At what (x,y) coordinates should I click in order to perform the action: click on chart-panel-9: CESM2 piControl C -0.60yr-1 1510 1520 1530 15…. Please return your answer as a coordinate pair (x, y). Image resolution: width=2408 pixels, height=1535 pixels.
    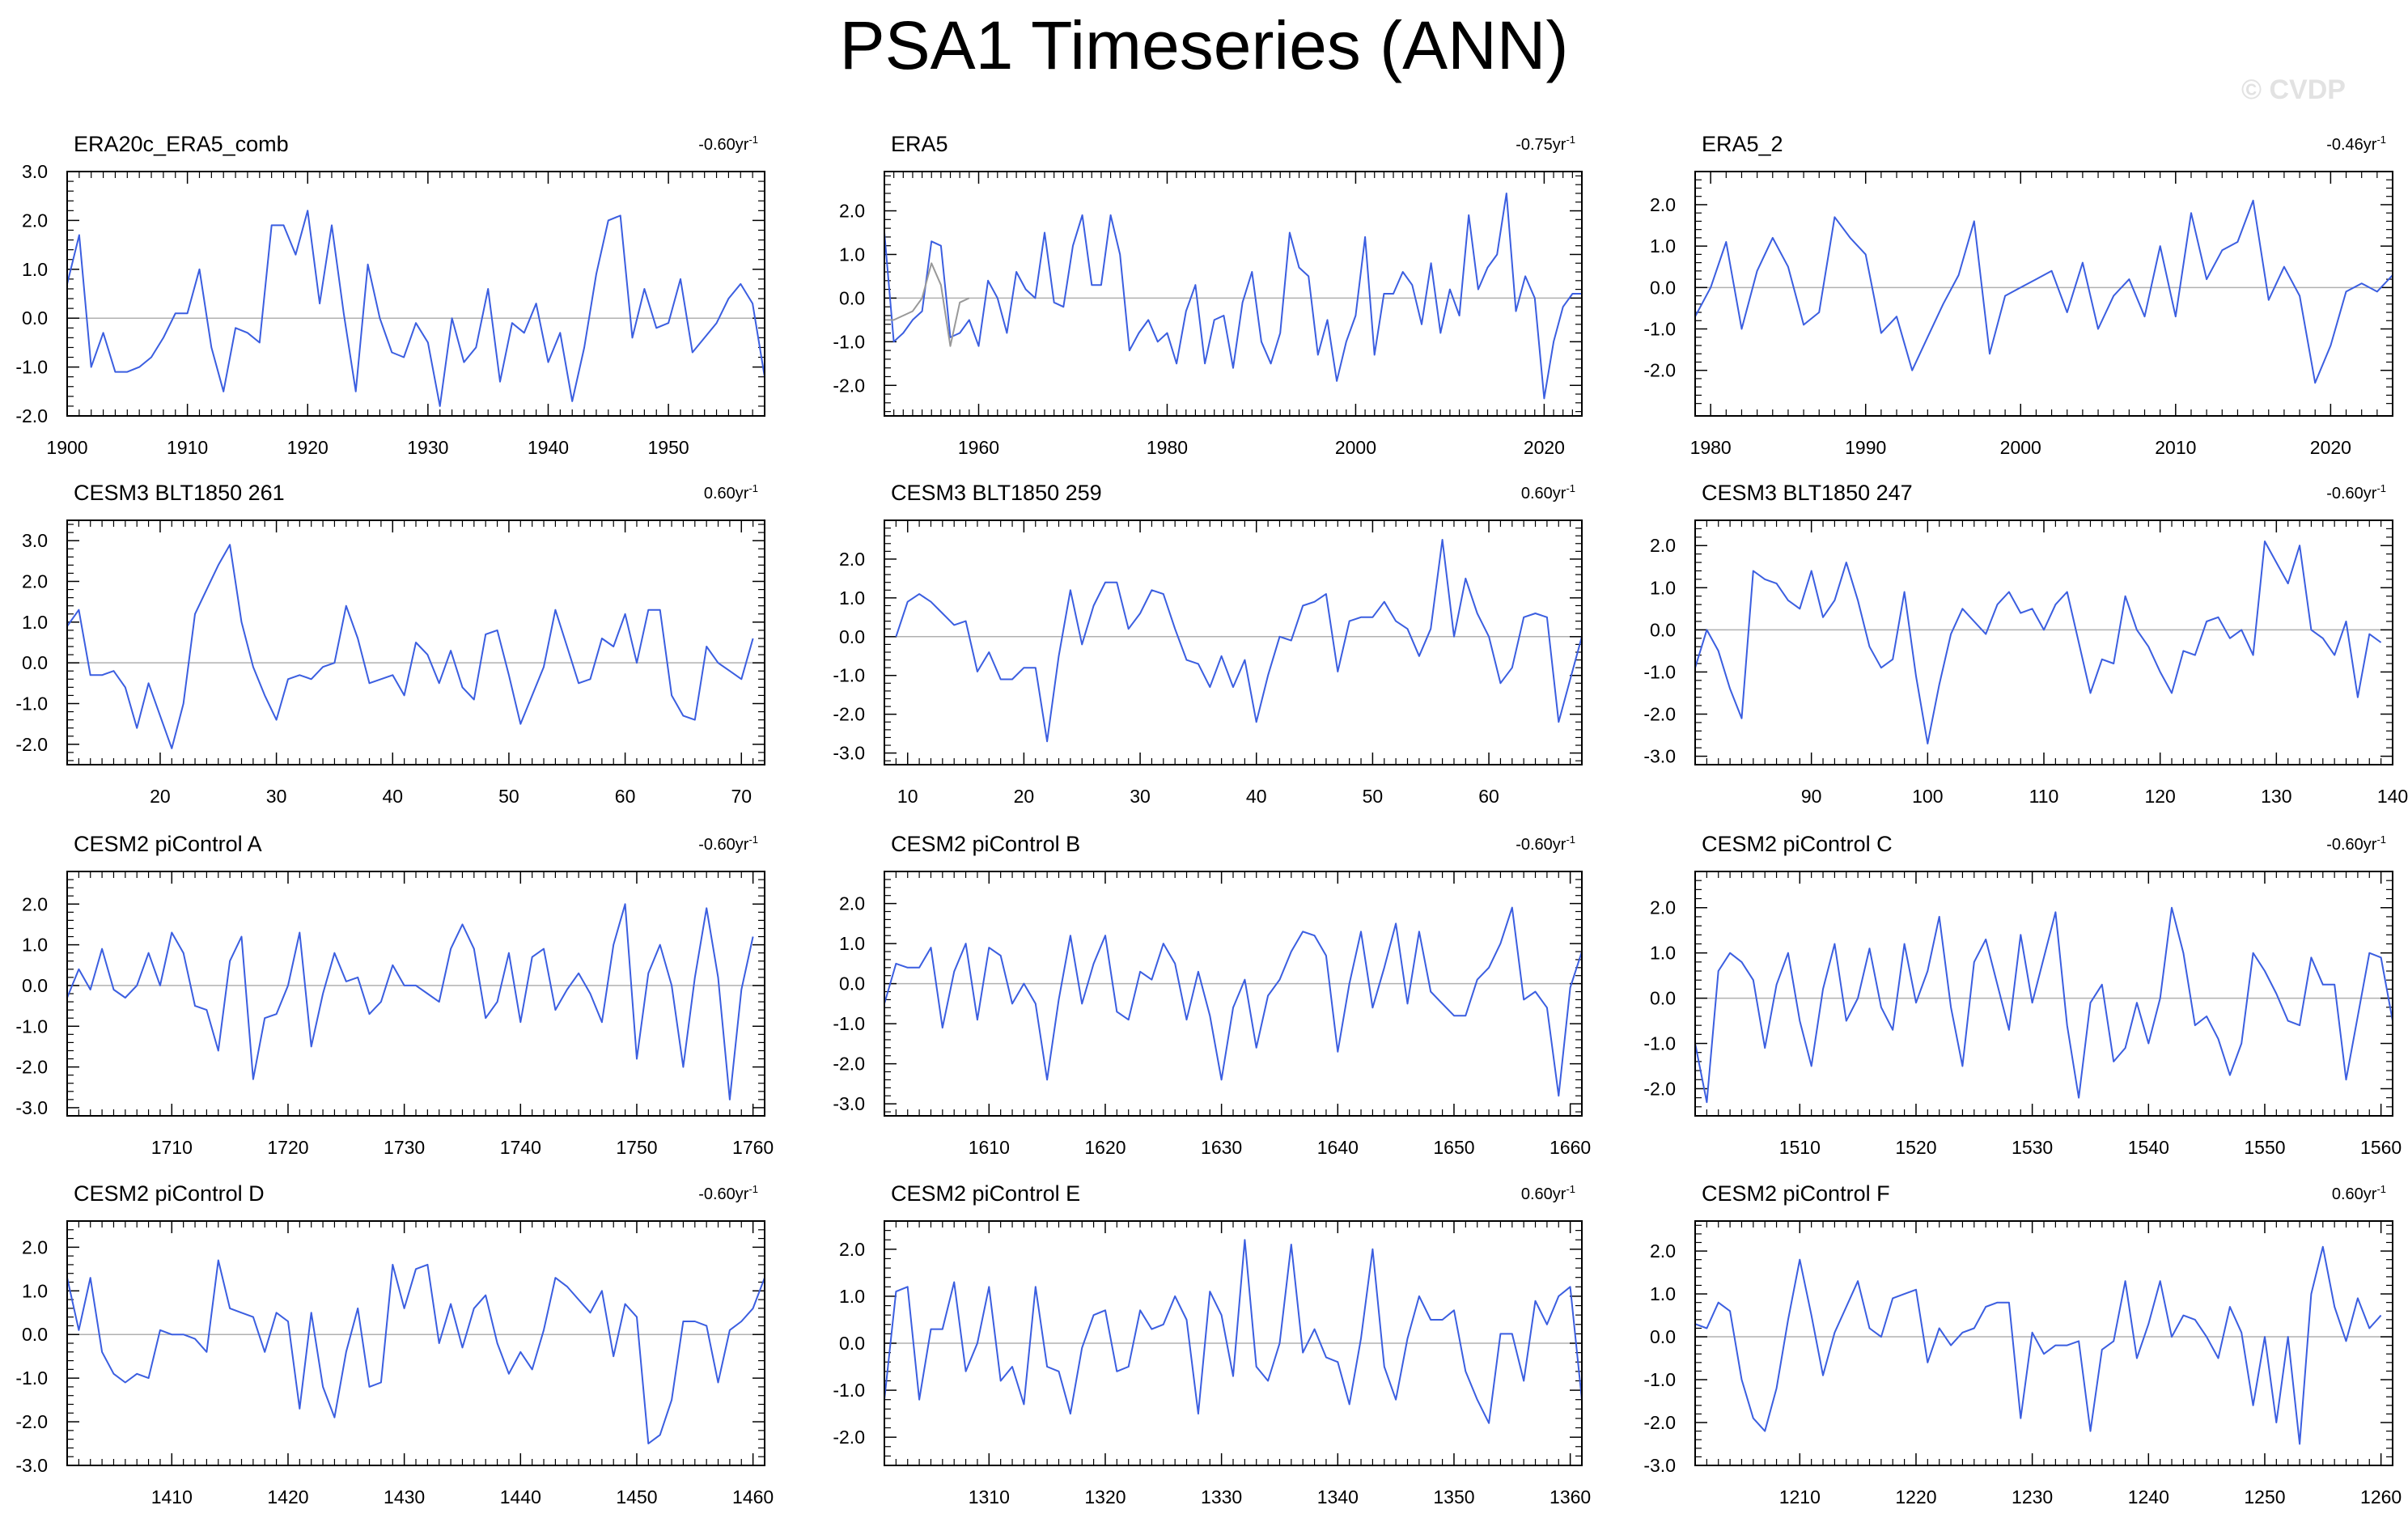
    Looking at the image, I should click on (2022, 995).